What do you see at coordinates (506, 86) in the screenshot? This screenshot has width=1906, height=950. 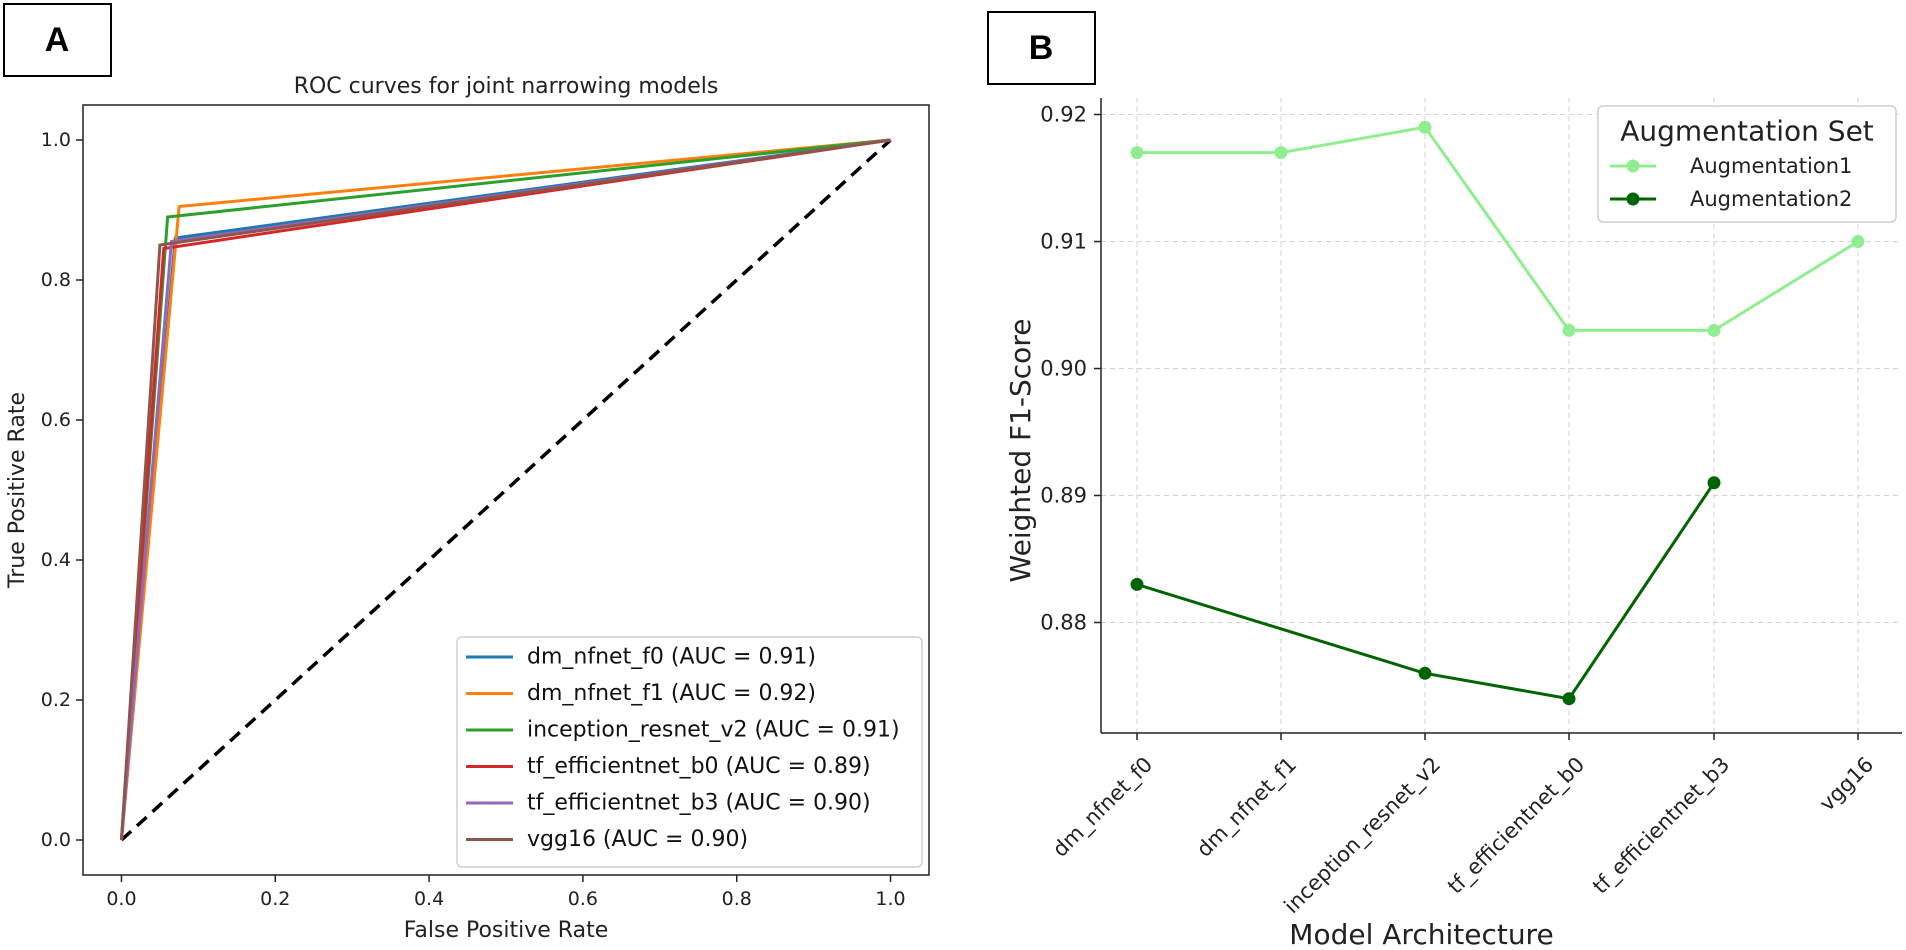 I see `roc-chart-title: ROC curves for joint narrowing models` at bounding box center [506, 86].